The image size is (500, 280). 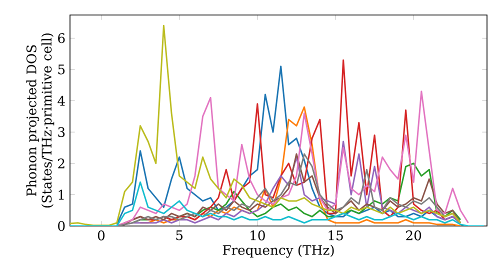 I want to click on x-axis-title: Frequency (THz), so click(x=278, y=251).